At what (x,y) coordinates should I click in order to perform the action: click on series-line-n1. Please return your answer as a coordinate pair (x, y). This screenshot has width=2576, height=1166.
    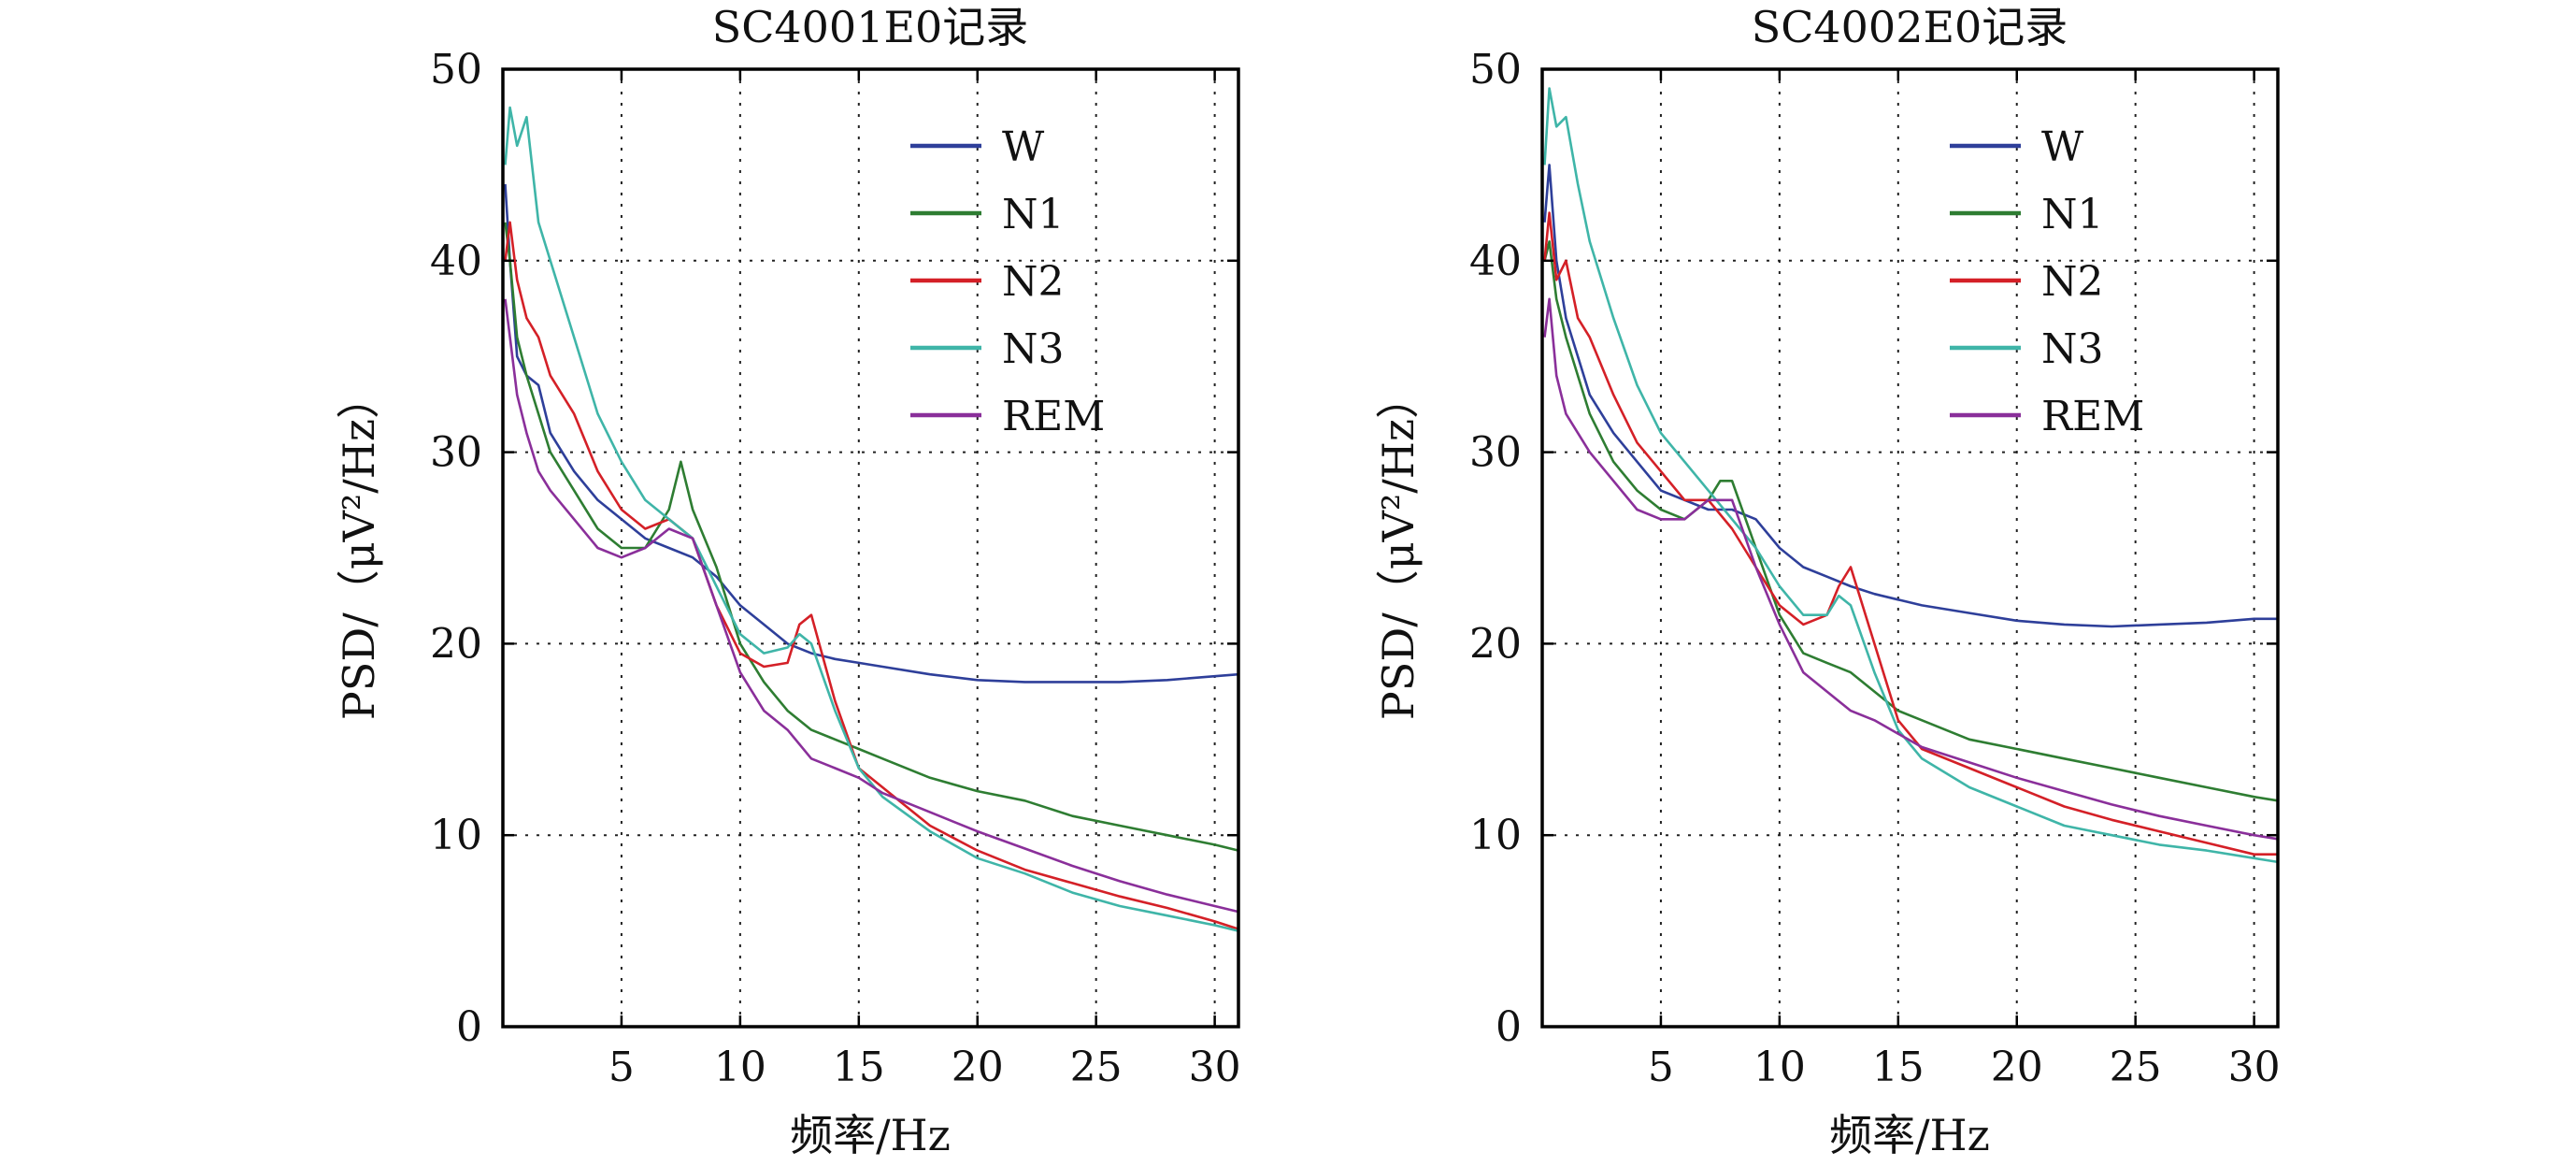
    Looking at the image, I should click on (1911, 520).